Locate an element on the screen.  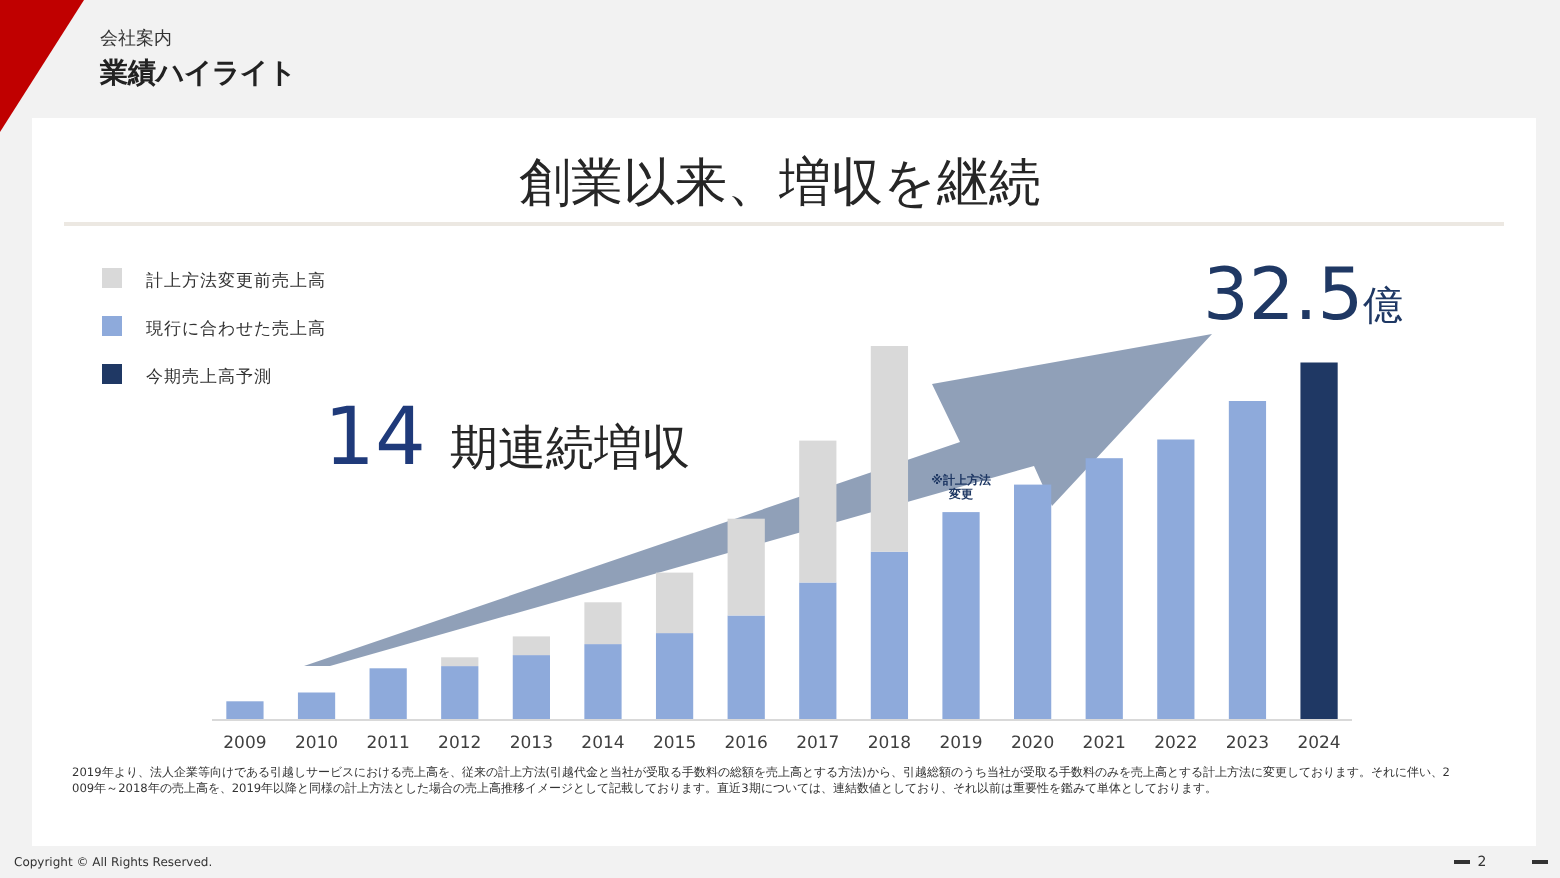
chart-title: 創業以来、増収を継続 is located at coordinates (780, 184).